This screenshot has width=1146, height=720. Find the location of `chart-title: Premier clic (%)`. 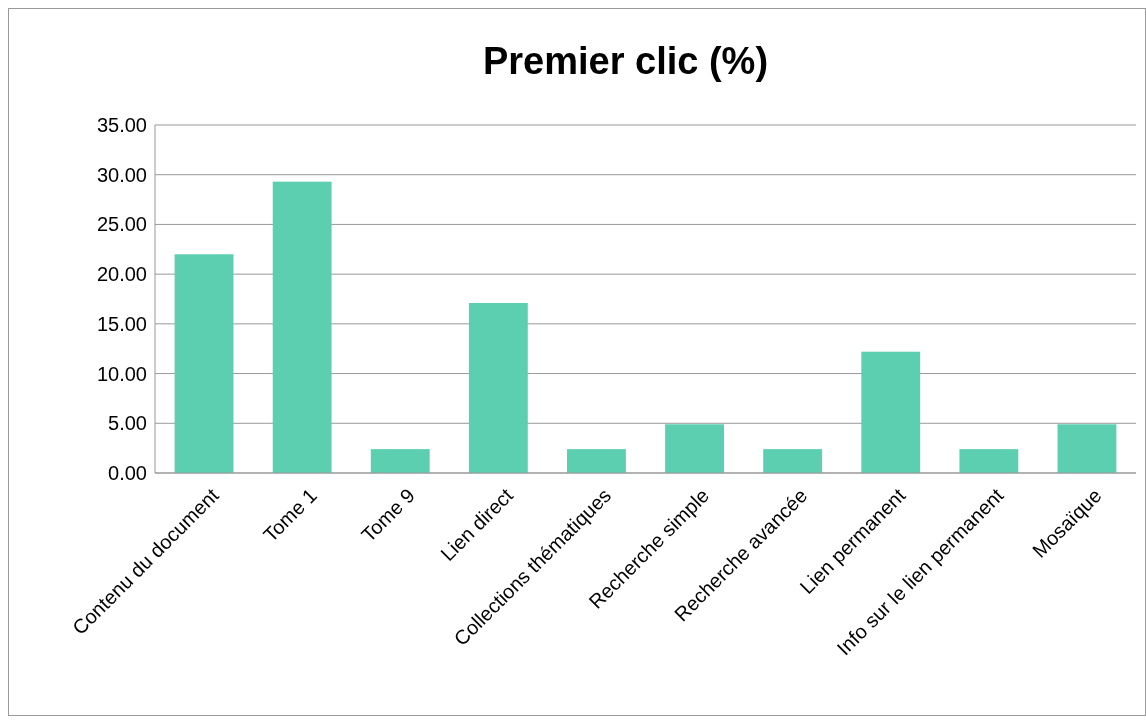

chart-title: Premier clic (%) is located at coordinates (625, 61).